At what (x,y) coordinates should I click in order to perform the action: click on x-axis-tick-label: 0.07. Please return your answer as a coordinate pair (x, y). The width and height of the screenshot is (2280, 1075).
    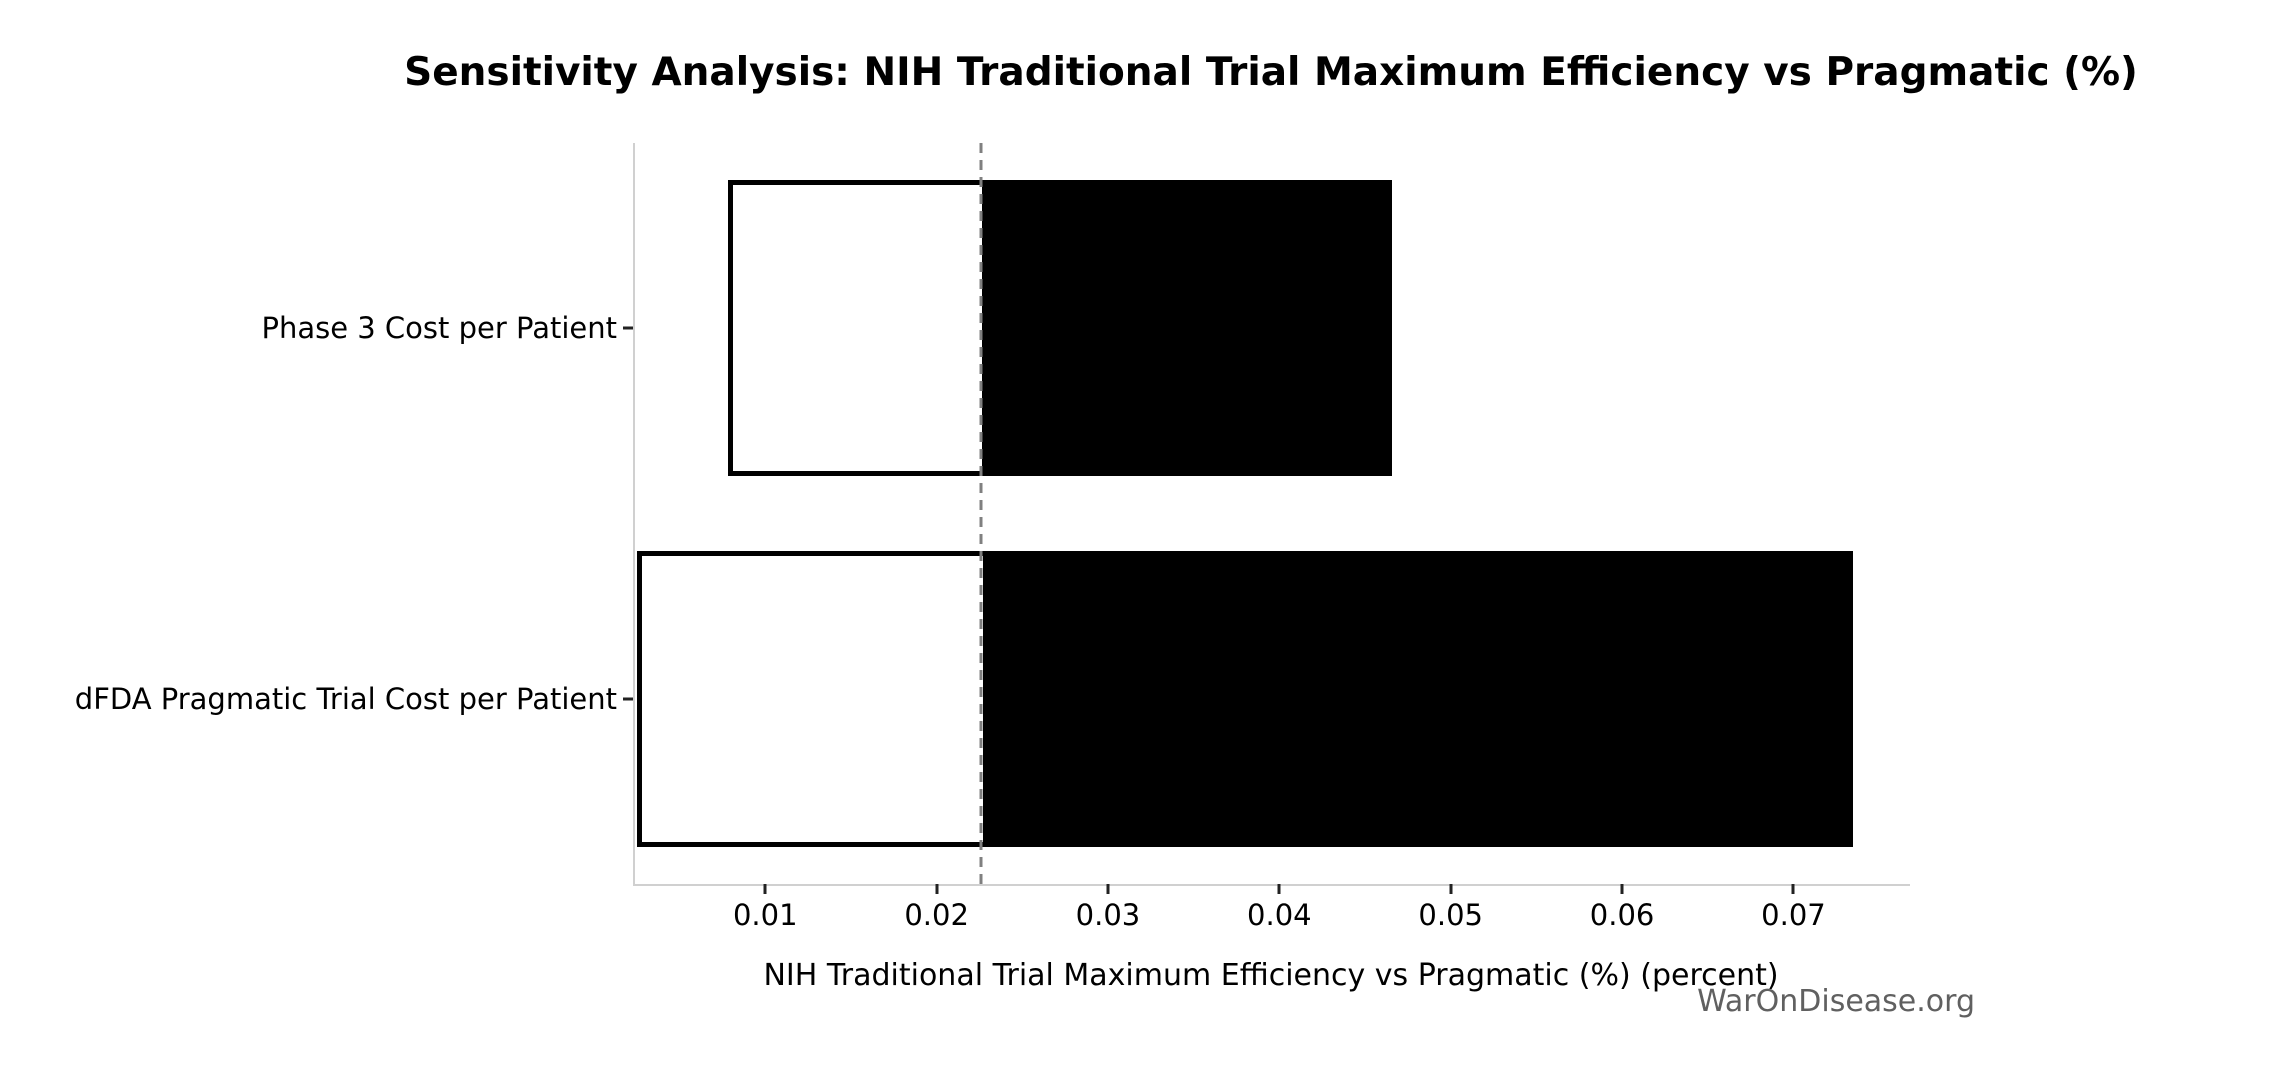
    Looking at the image, I should click on (1793, 915).